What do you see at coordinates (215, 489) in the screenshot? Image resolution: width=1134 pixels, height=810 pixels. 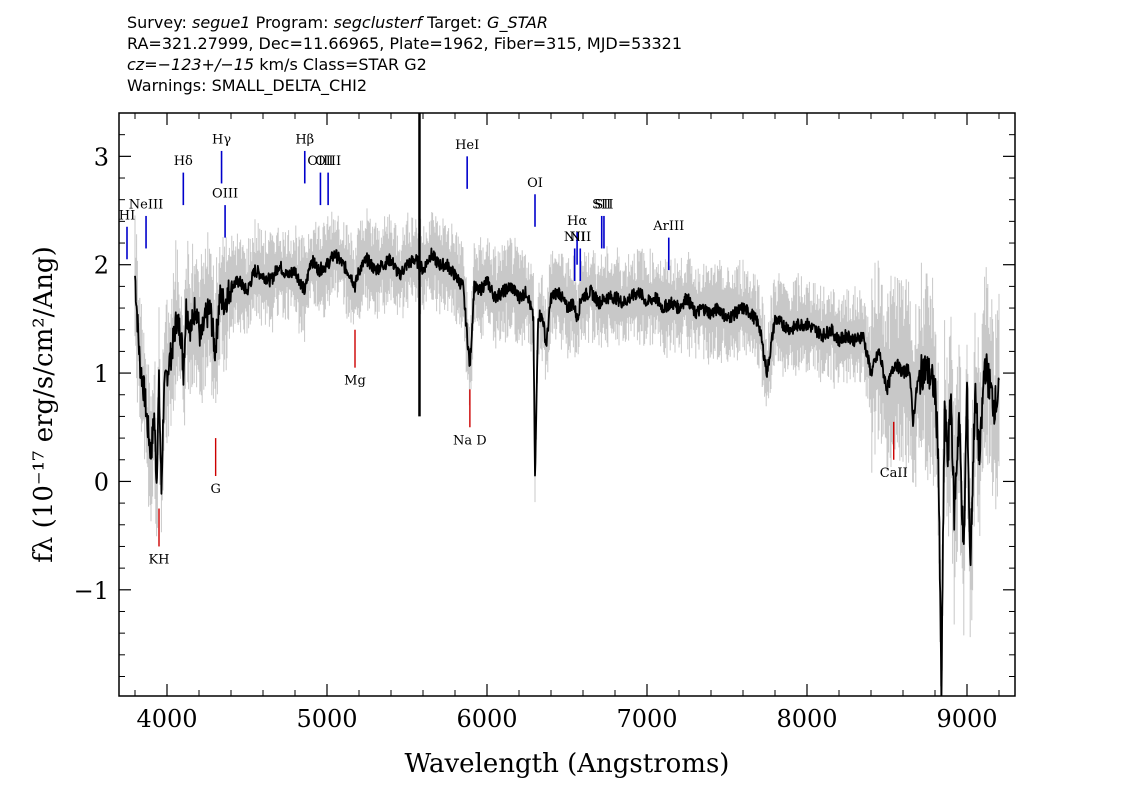 I see `absorption-line-label: G` at bounding box center [215, 489].